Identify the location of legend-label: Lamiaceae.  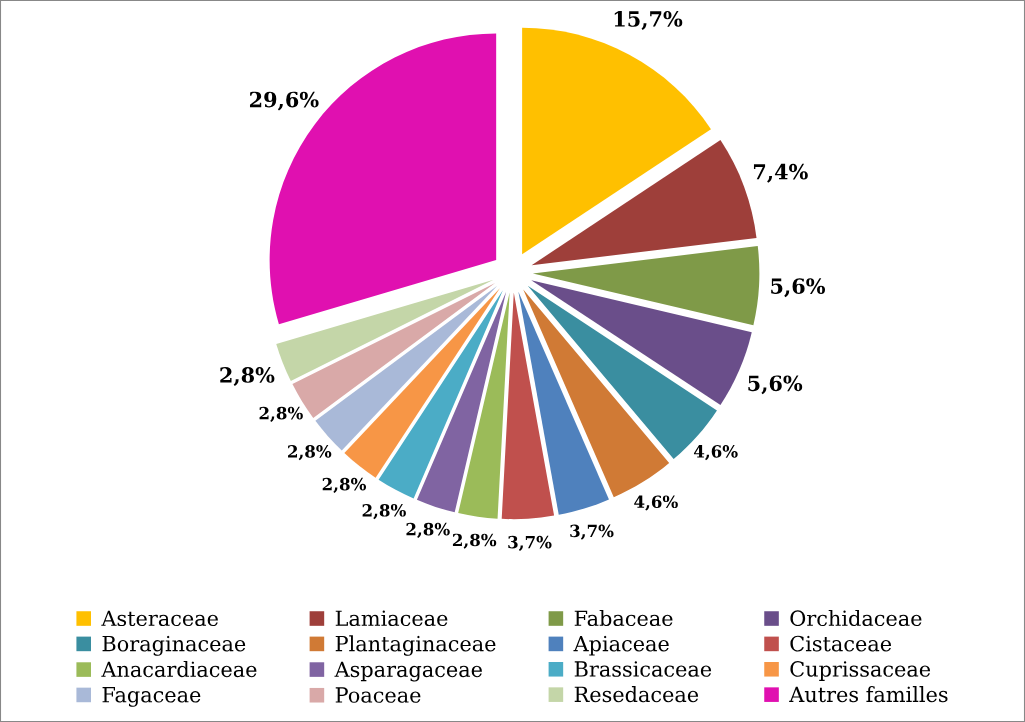
(391, 618).